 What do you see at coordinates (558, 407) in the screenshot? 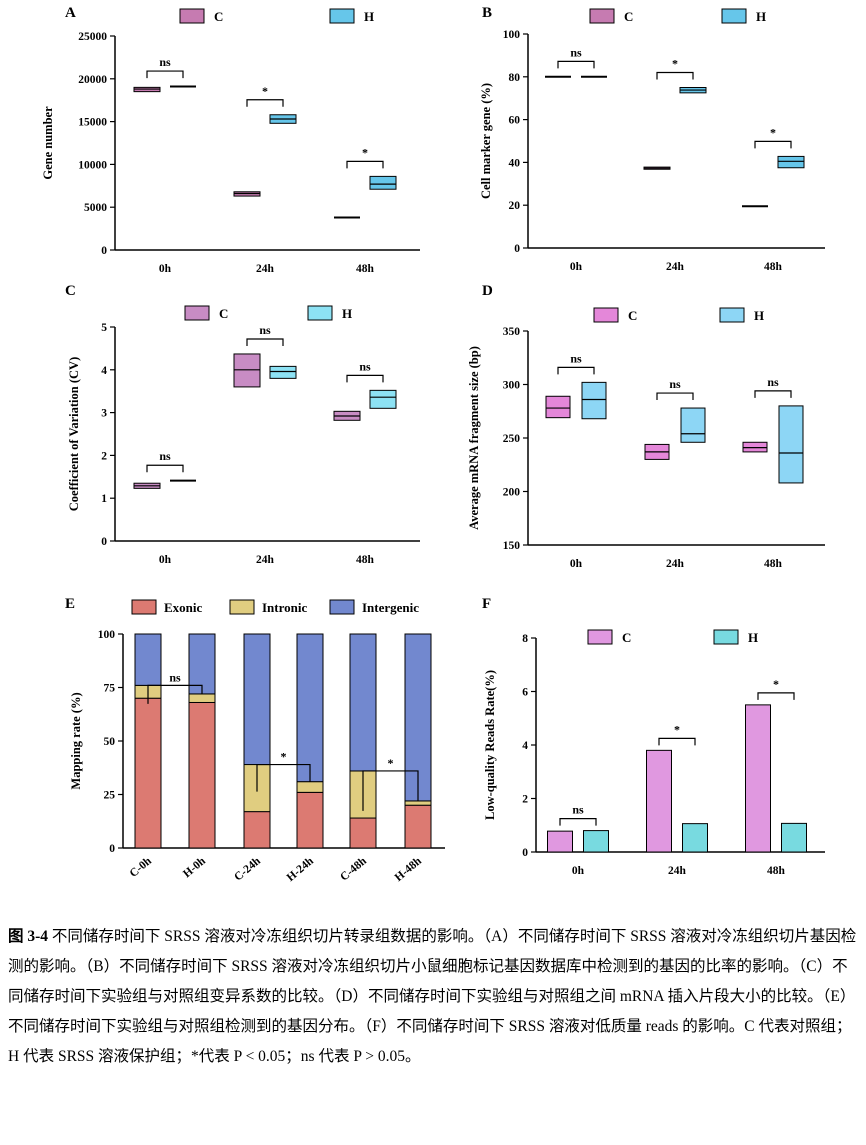
I see `box-c-0h` at bounding box center [558, 407].